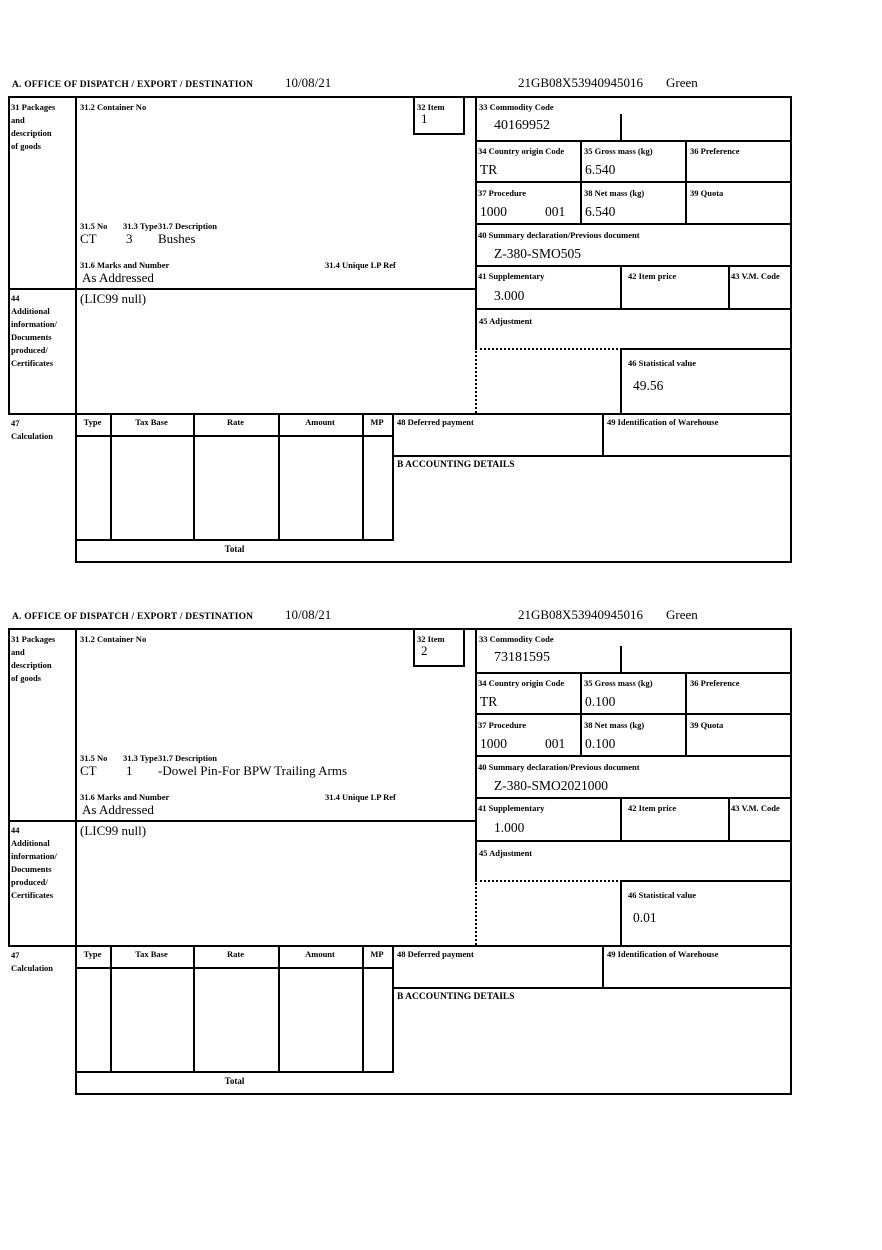 This screenshot has height=1250, width=882. I want to click on additional-info-label-line: 44, so click(15, 298).